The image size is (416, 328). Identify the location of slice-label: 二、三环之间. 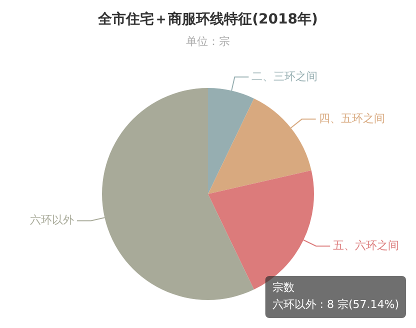
(285, 76).